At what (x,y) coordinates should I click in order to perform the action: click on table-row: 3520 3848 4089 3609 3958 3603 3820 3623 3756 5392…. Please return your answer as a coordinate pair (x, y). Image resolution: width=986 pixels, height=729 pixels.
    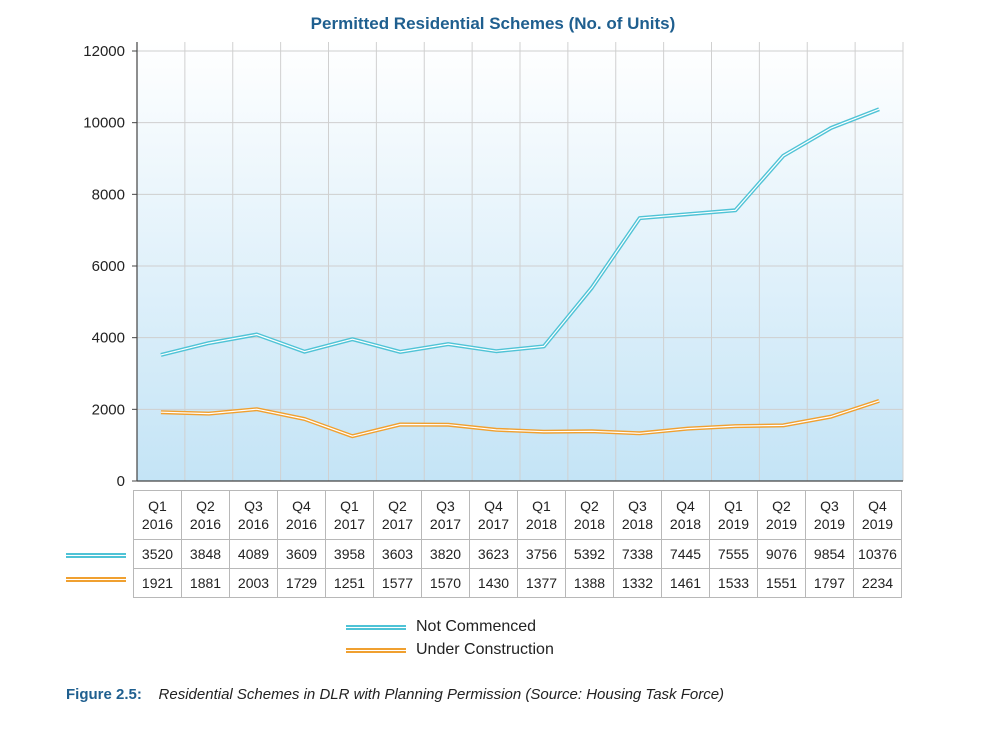
    Looking at the image, I should click on (517, 554).